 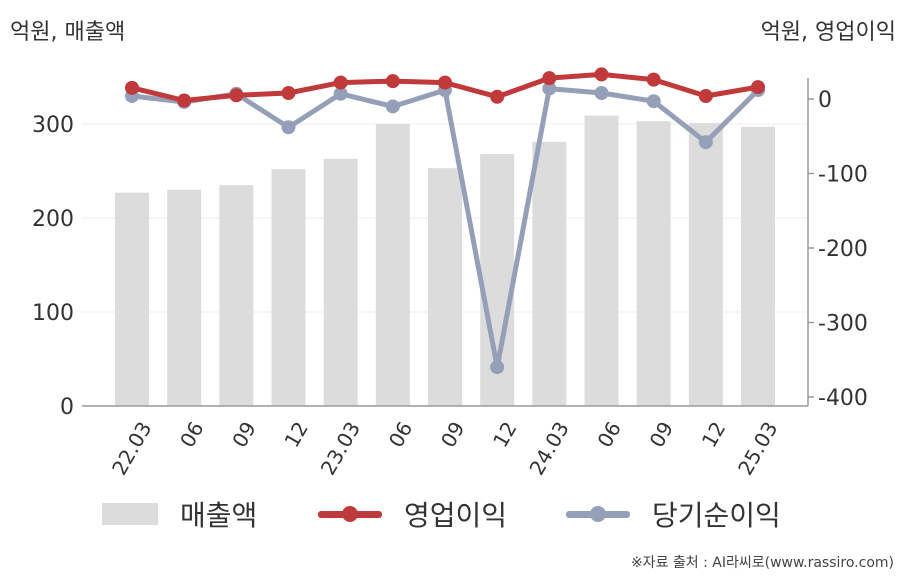 What do you see at coordinates (505, 434) in the screenshot?
I see `x-tick-label-7: 12` at bounding box center [505, 434].